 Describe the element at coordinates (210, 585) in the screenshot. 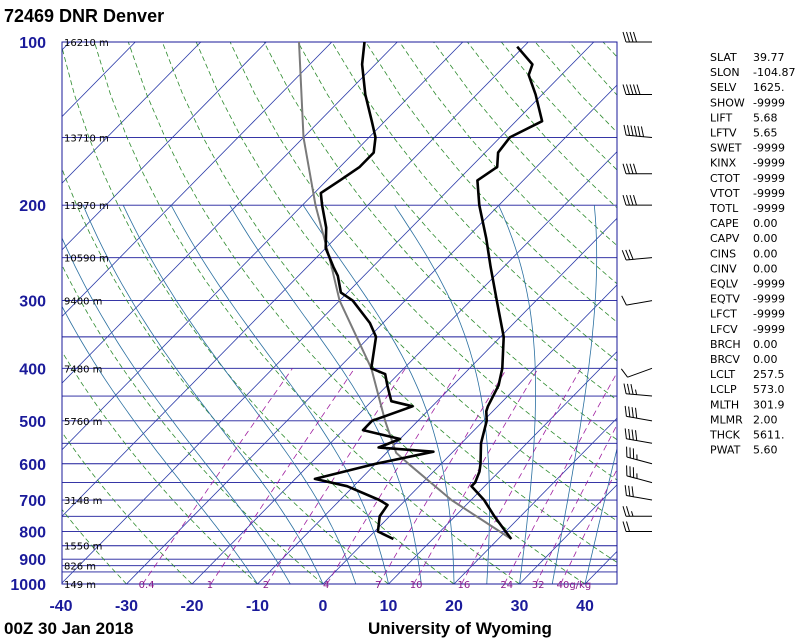

I see `mixing-ratio-label: 1` at that location.